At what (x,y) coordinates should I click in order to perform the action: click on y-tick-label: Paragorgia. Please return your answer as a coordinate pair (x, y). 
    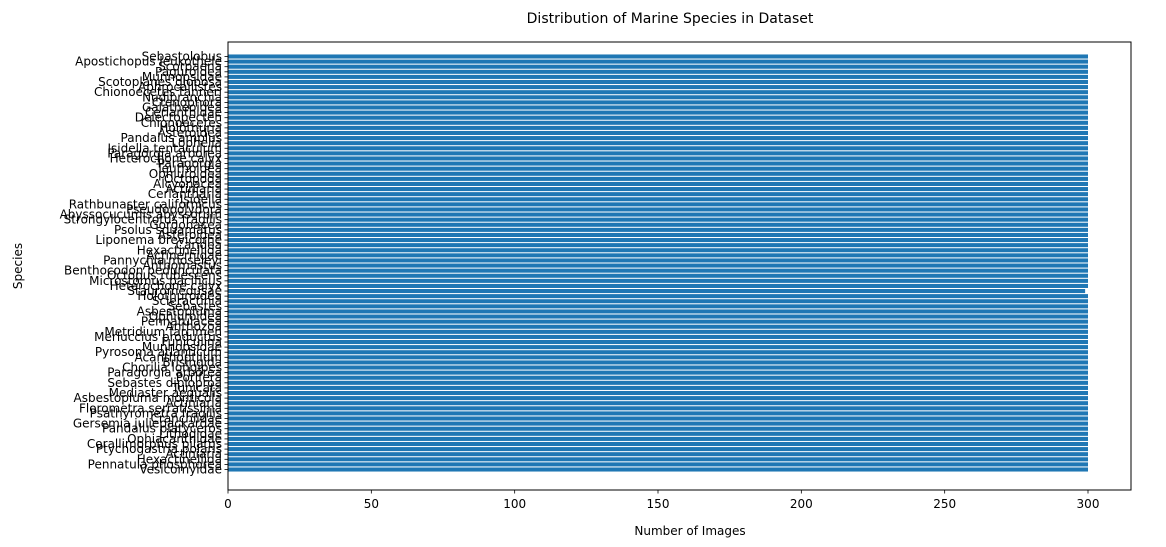
    Looking at the image, I should click on (190, 164).